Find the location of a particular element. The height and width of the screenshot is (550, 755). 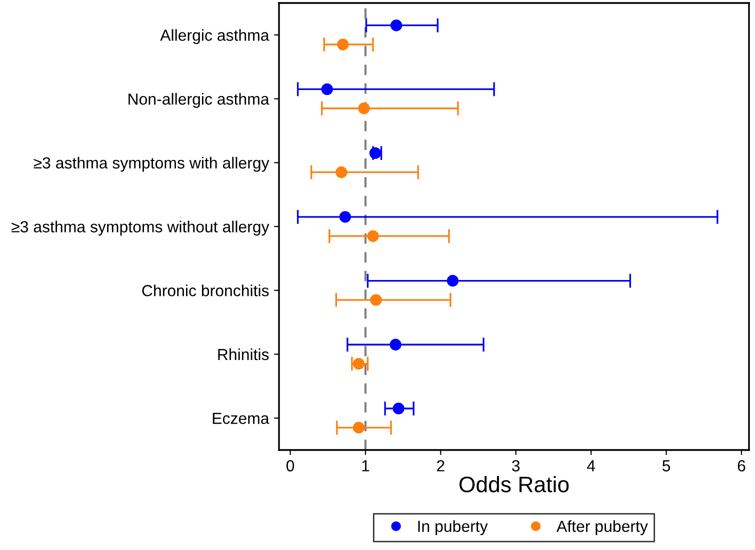

y-tick-label: Non-allergic asthma is located at coordinates (199, 100).